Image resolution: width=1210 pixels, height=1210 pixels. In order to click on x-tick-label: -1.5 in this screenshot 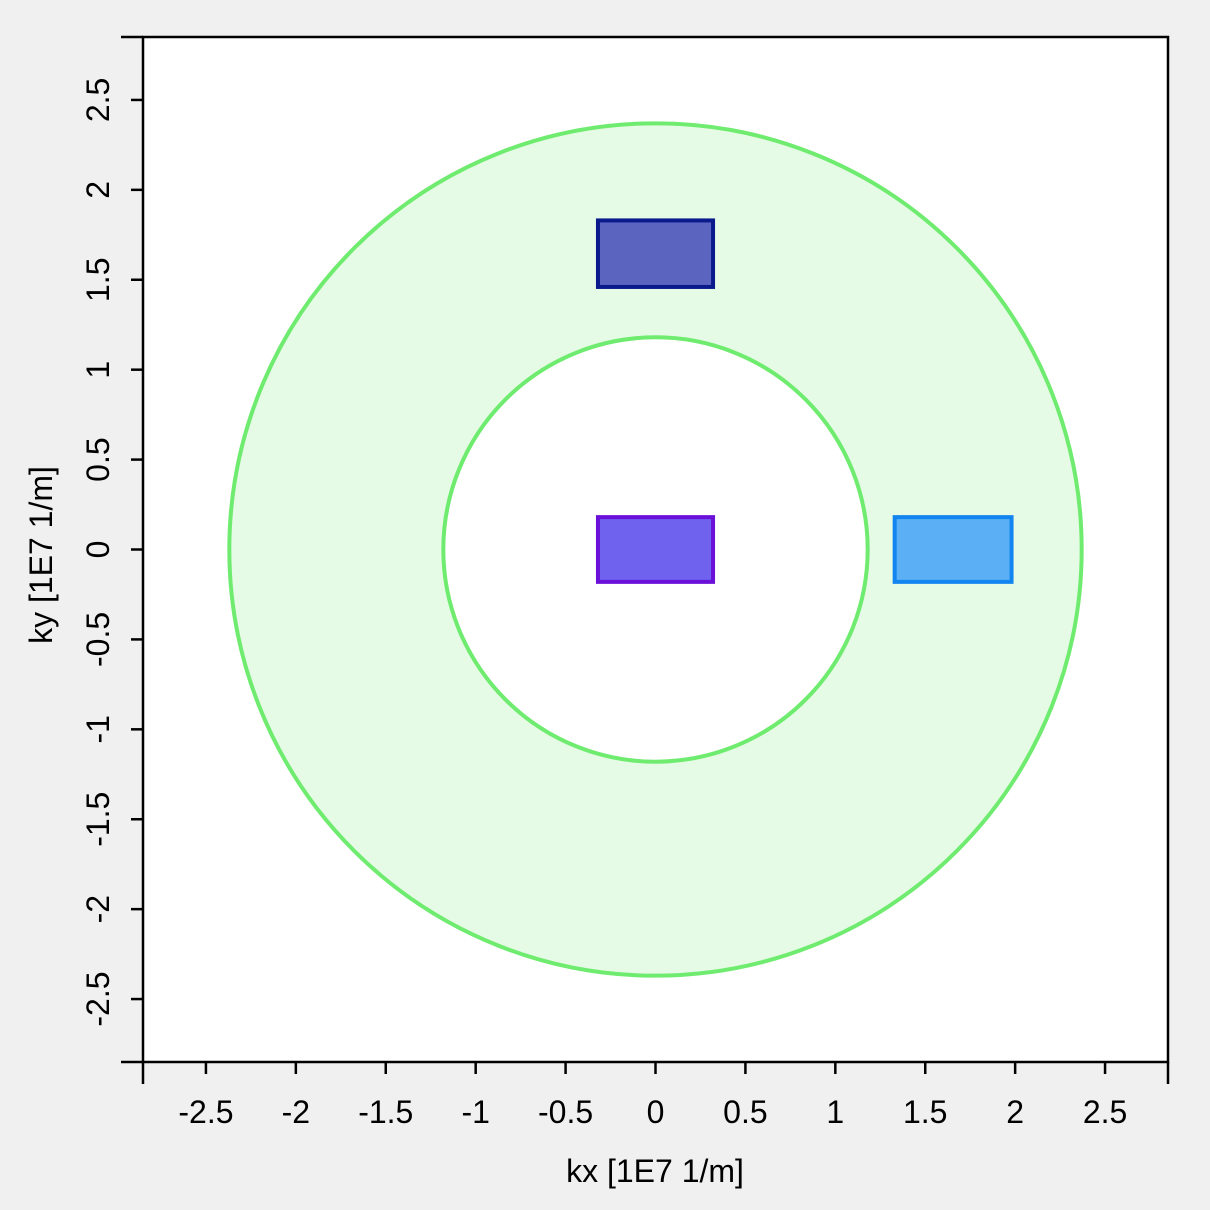, I will do `click(385, 1112)`.